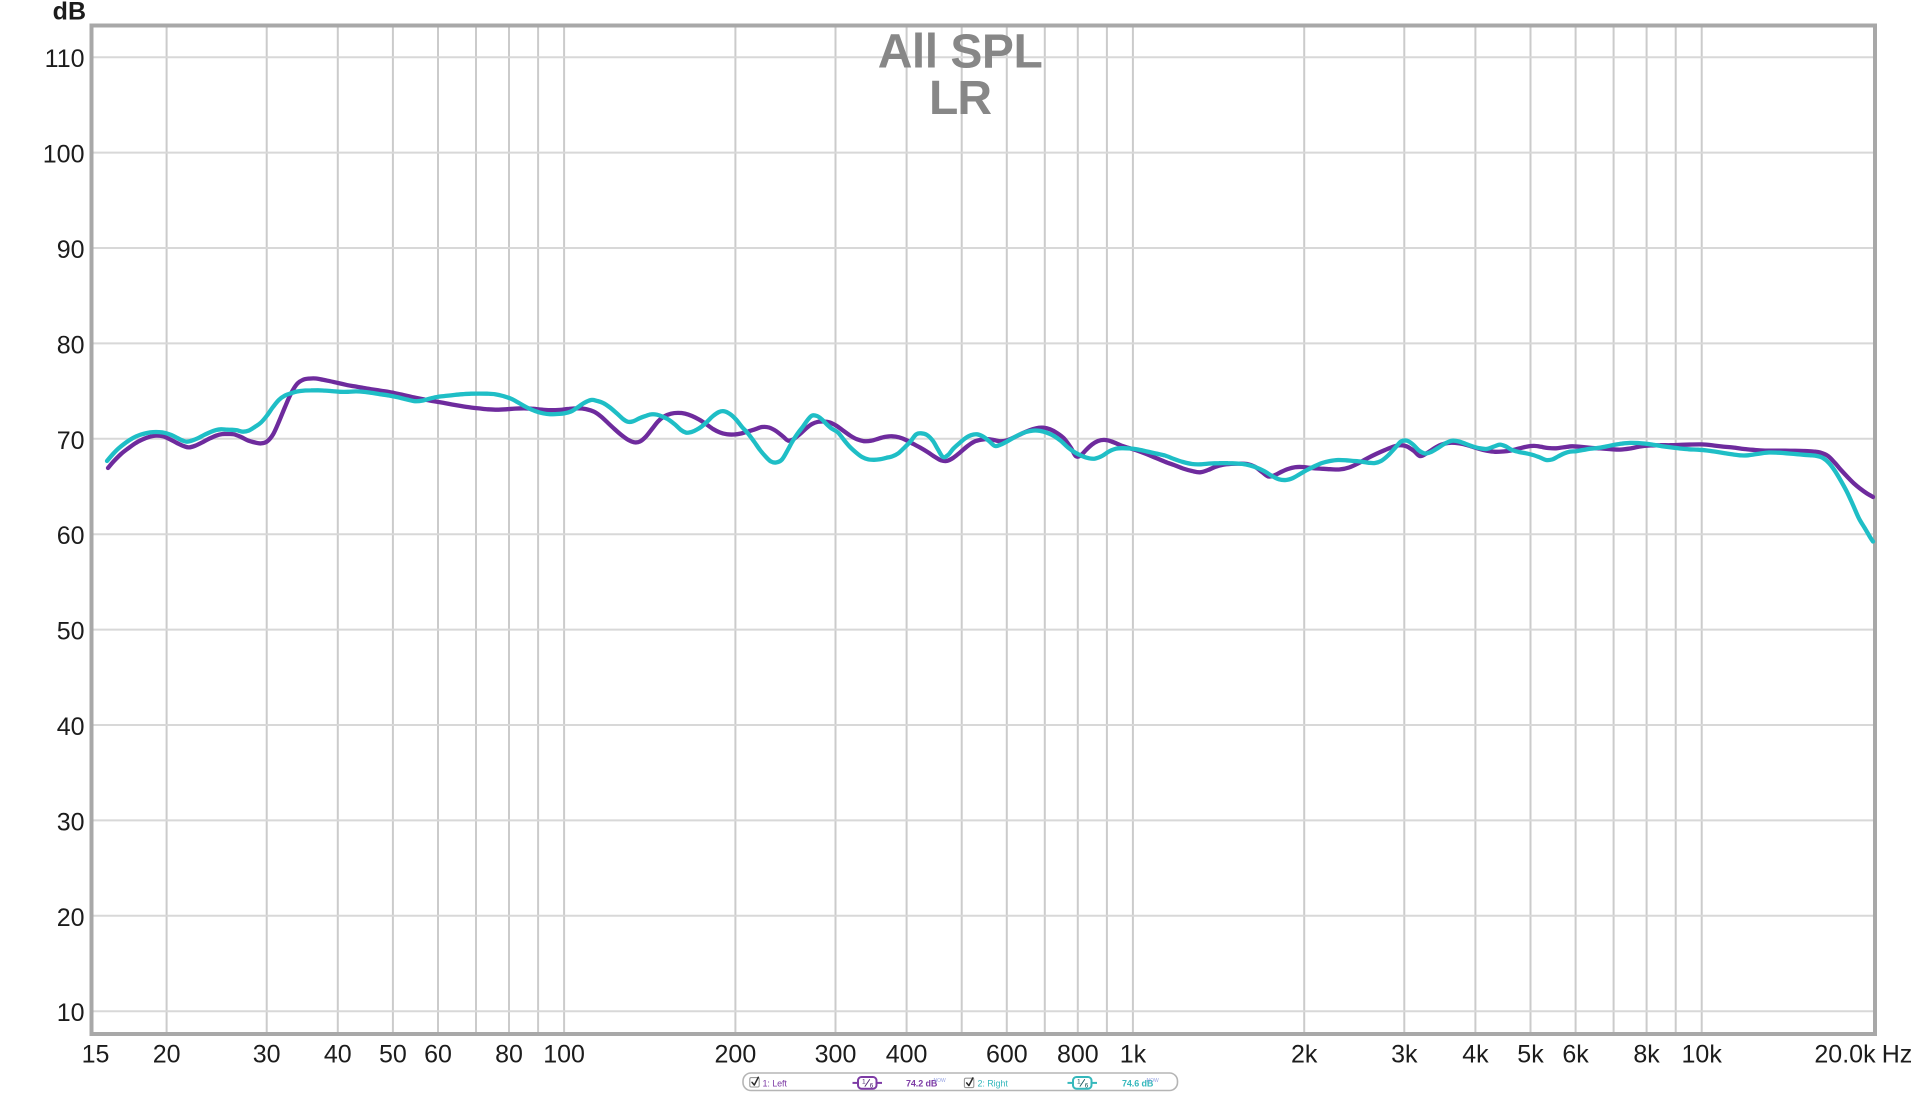  What do you see at coordinates (736, 1055) in the screenshot?
I see `svg-text: 200` at bounding box center [736, 1055].